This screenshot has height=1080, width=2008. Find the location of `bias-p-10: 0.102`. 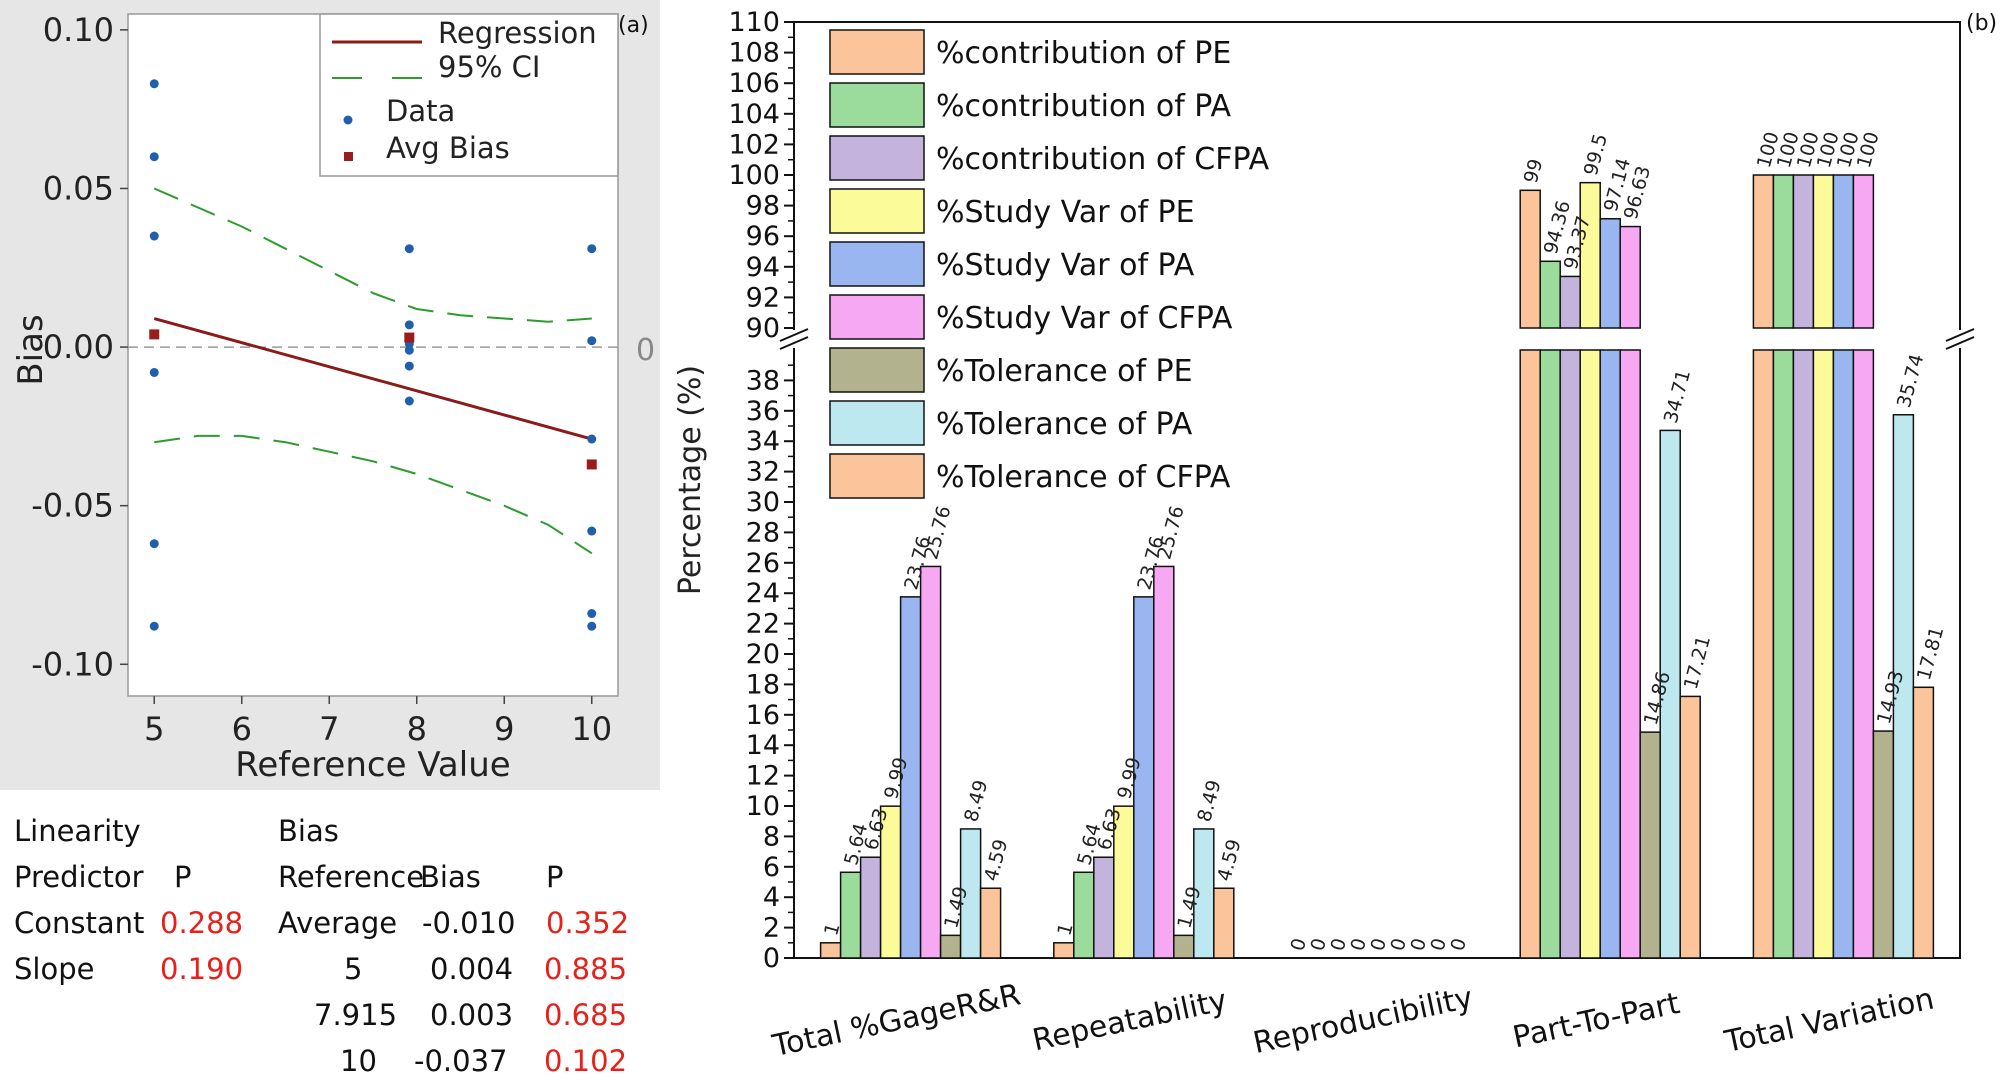

bias-p-10: 0.102 is located at coordinates (586, 1061).